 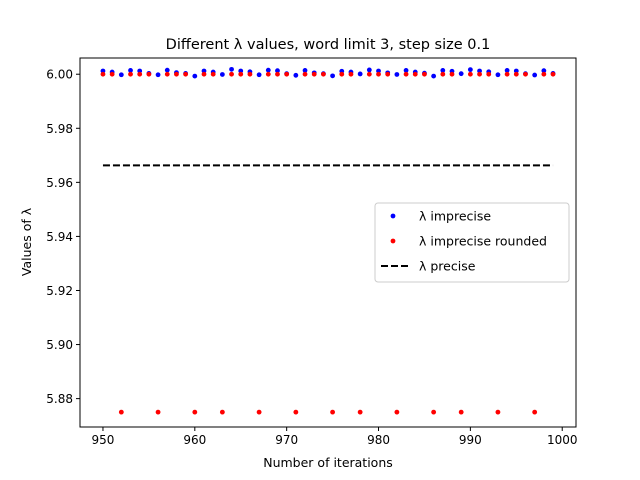 I want to click on x-tick-label: 970, so click(x=286, y=440).